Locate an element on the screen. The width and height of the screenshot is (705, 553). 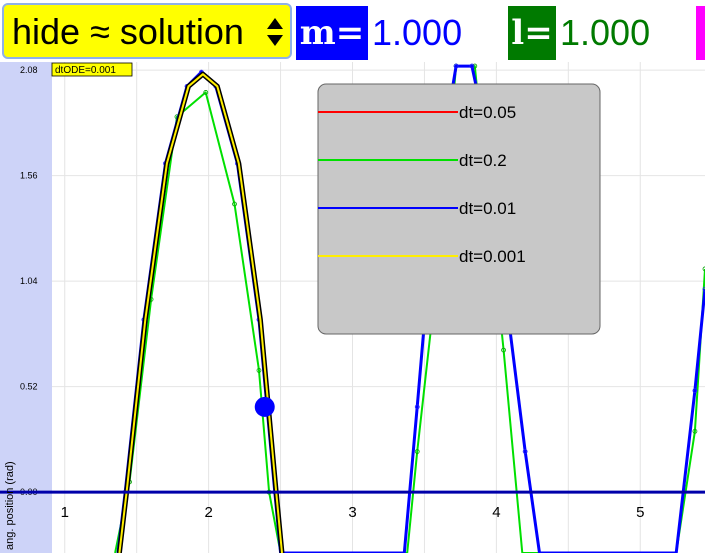
solution-select: hide ≈ solution is located at coordinates (147, 31).